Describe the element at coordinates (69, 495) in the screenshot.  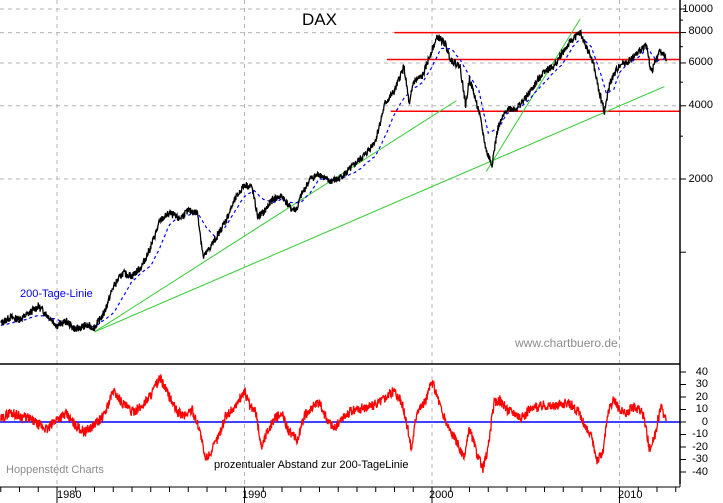
I see `x-tick-label-1980: 1980` at that location.